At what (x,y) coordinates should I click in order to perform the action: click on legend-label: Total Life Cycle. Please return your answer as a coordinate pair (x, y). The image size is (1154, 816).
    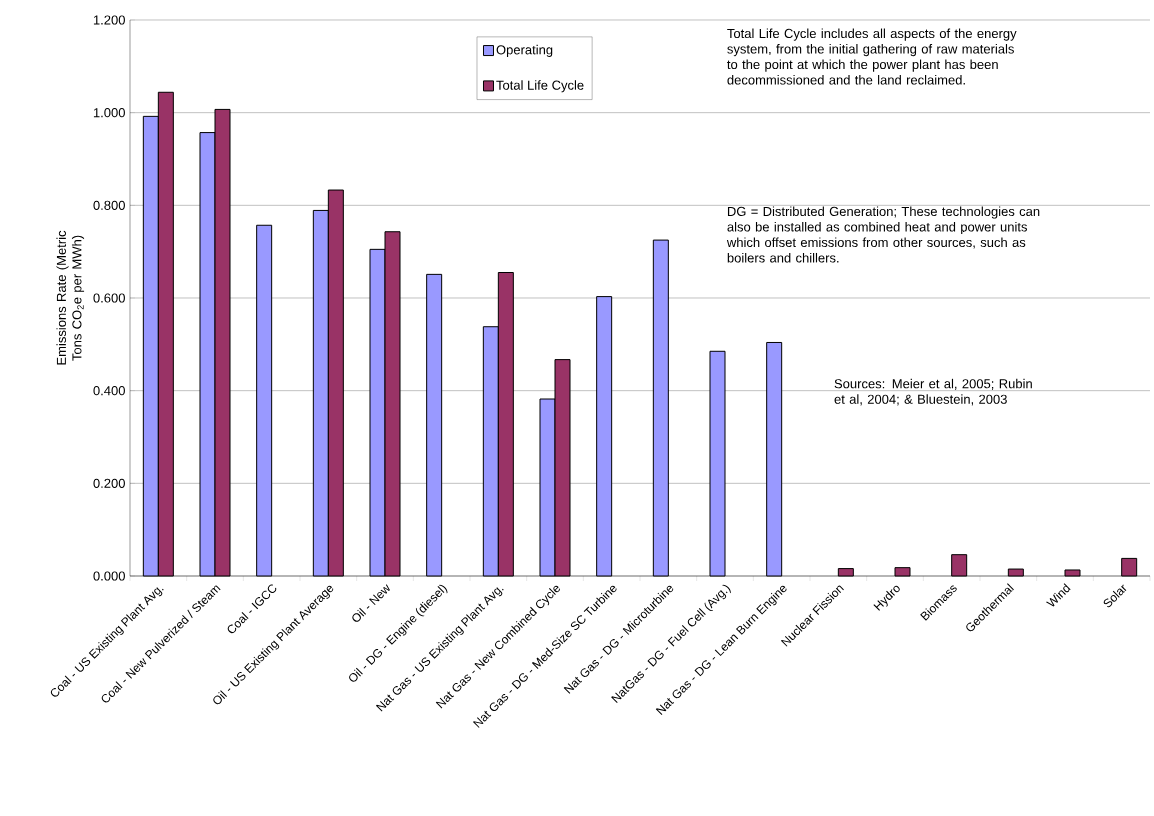
    Looking at the image, I should click on (540, 86).